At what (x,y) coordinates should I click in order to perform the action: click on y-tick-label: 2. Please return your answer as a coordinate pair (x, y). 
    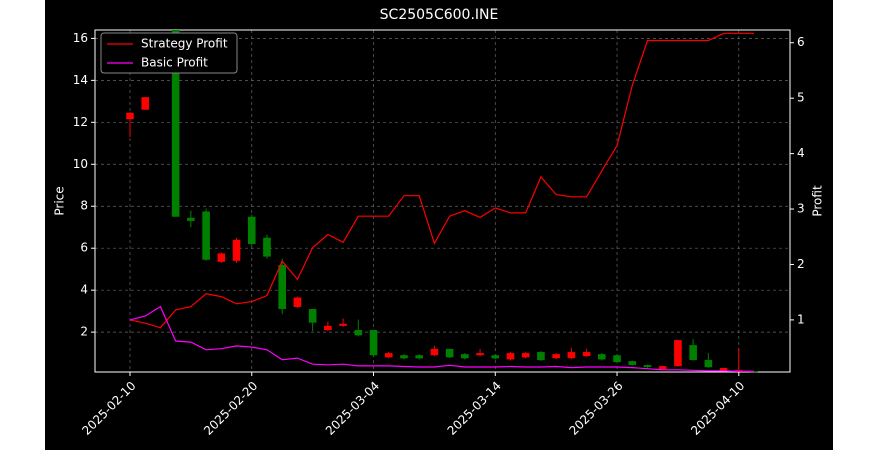
    Looking at the image, I should click on (84, 332).